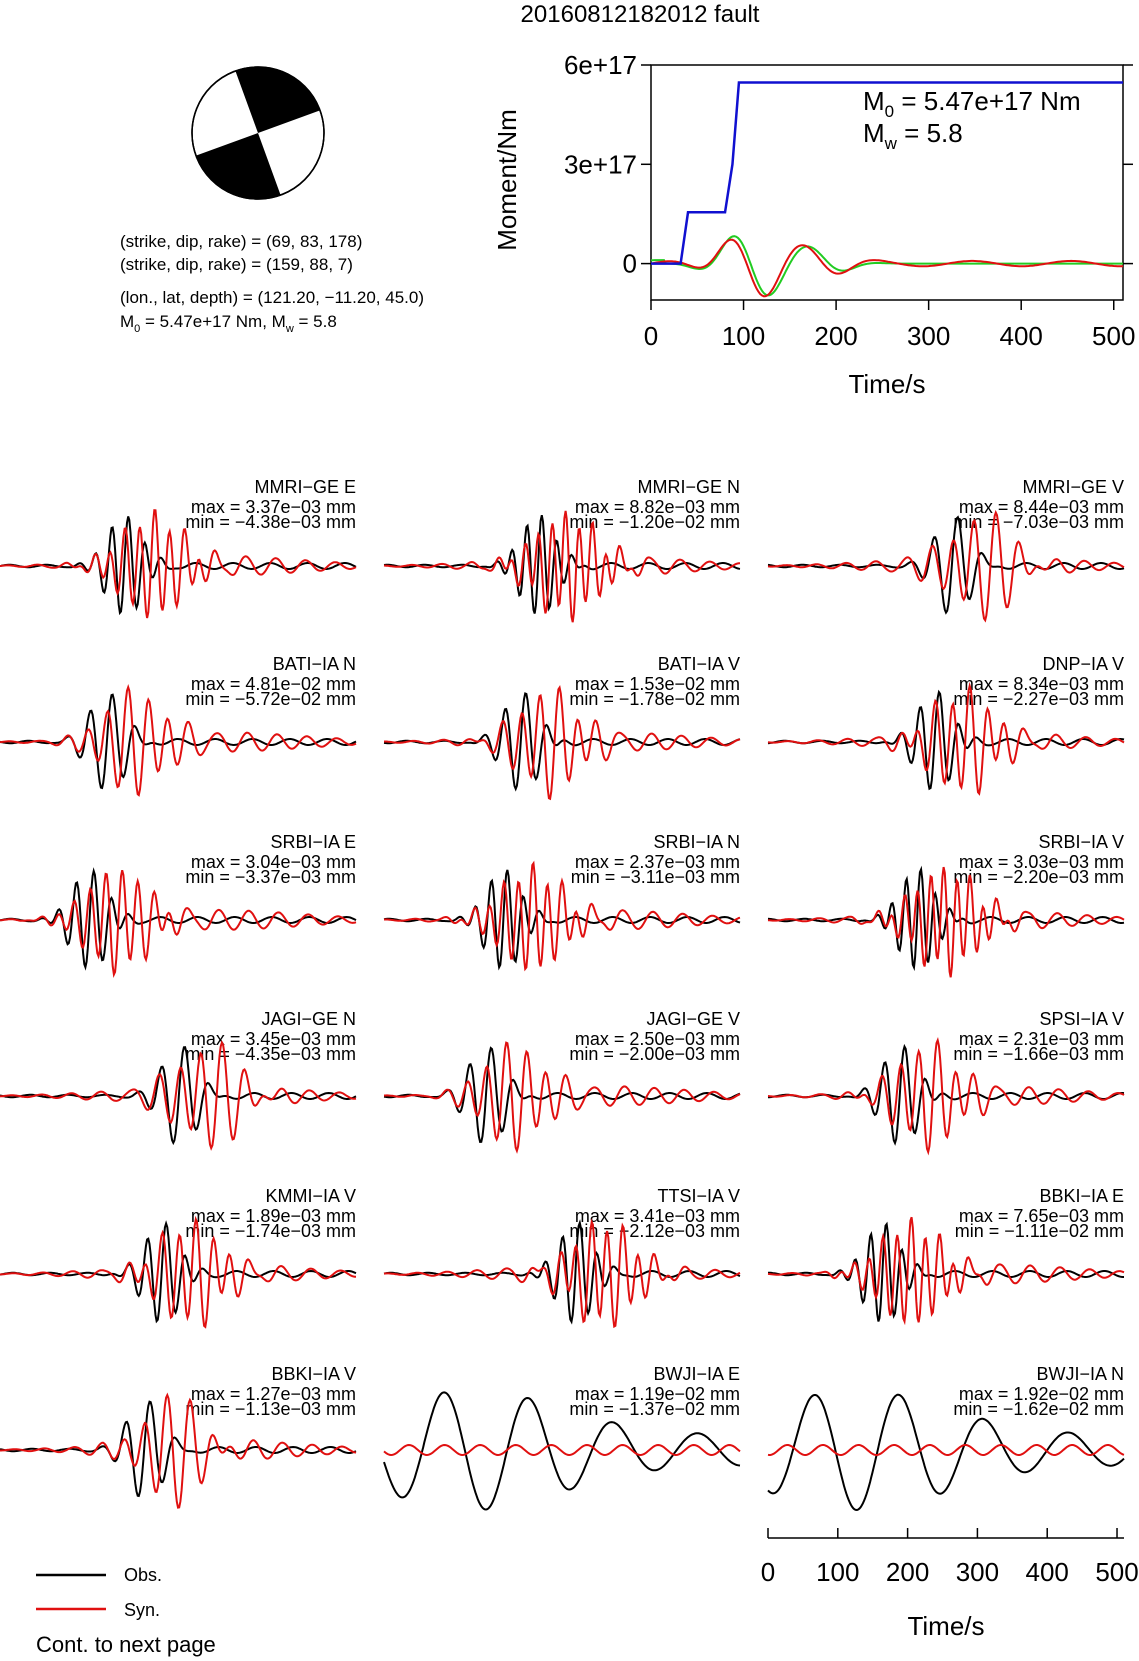  What do you see at coordinates (308, 1019) in the screenshot?
I see `station-name: JAGI−GE N` at bounding box center [308, 1019].